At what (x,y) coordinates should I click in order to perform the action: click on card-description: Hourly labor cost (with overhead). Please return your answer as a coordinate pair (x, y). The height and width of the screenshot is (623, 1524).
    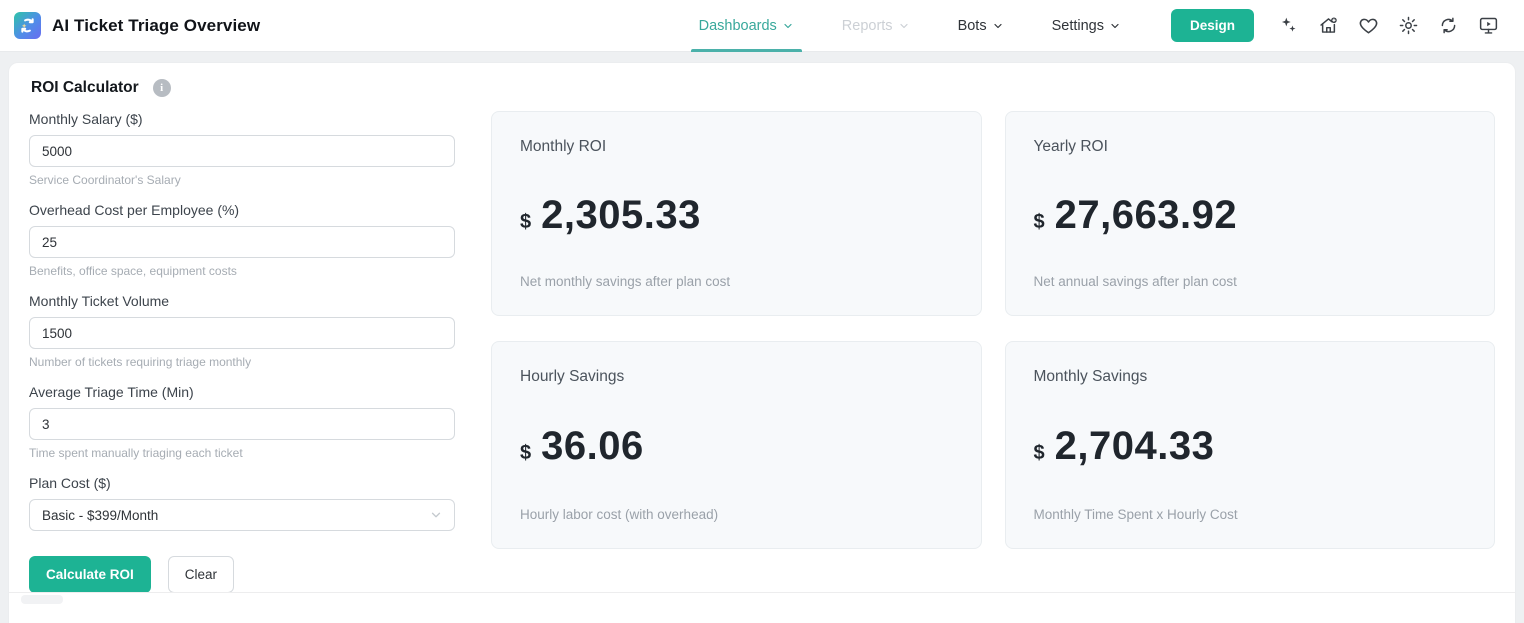
    Looking at the image, I should click on (619, 514).